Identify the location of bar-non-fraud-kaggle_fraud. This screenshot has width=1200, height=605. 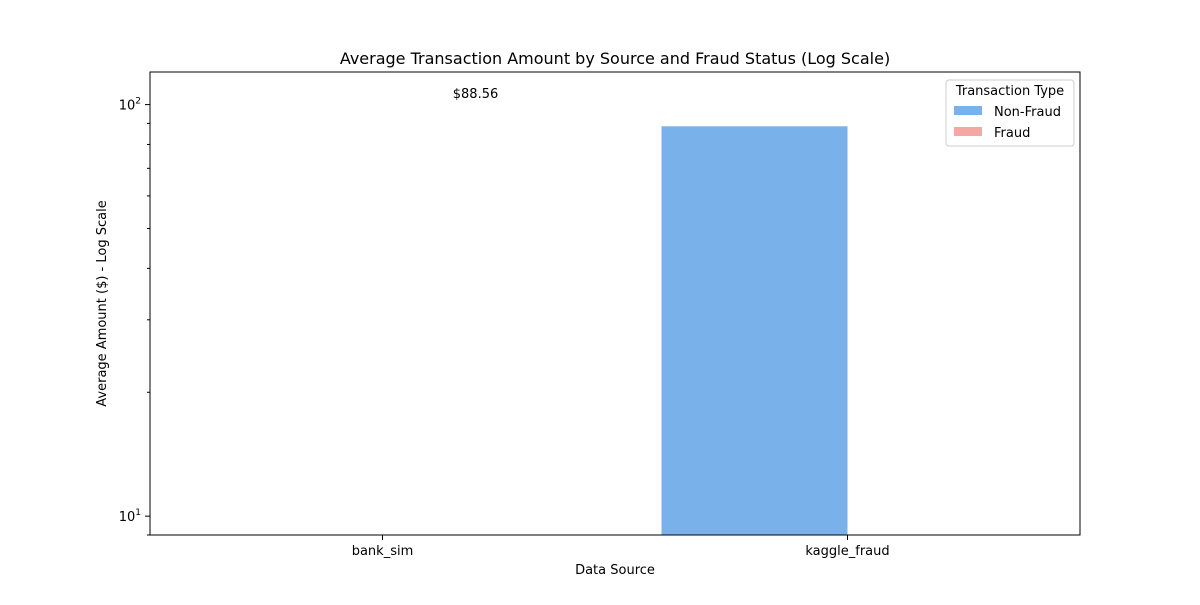
(754, 331).